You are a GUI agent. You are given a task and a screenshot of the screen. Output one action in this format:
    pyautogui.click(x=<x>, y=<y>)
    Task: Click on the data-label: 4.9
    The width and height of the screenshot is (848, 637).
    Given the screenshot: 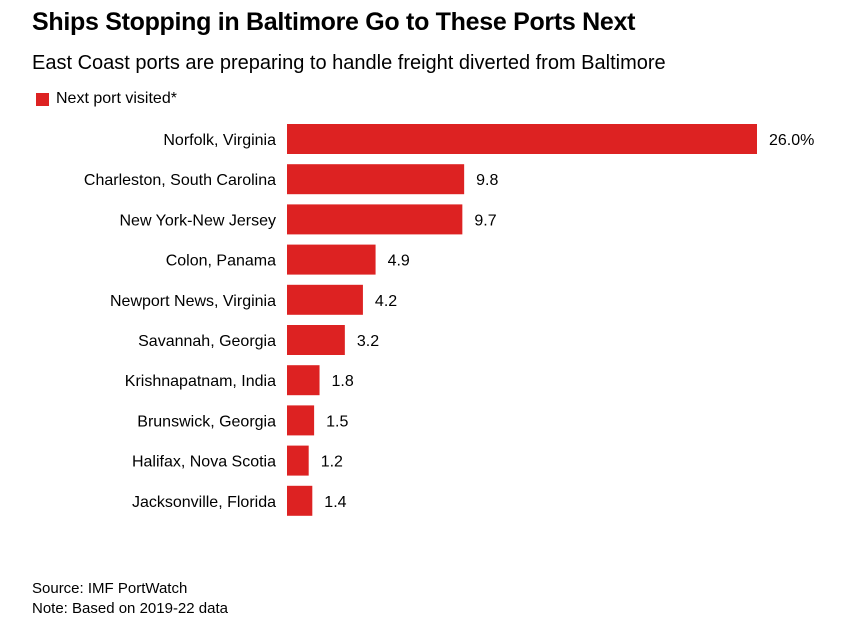 What is the action you would take?
    pyautogui.click(x=399, y=261)
    